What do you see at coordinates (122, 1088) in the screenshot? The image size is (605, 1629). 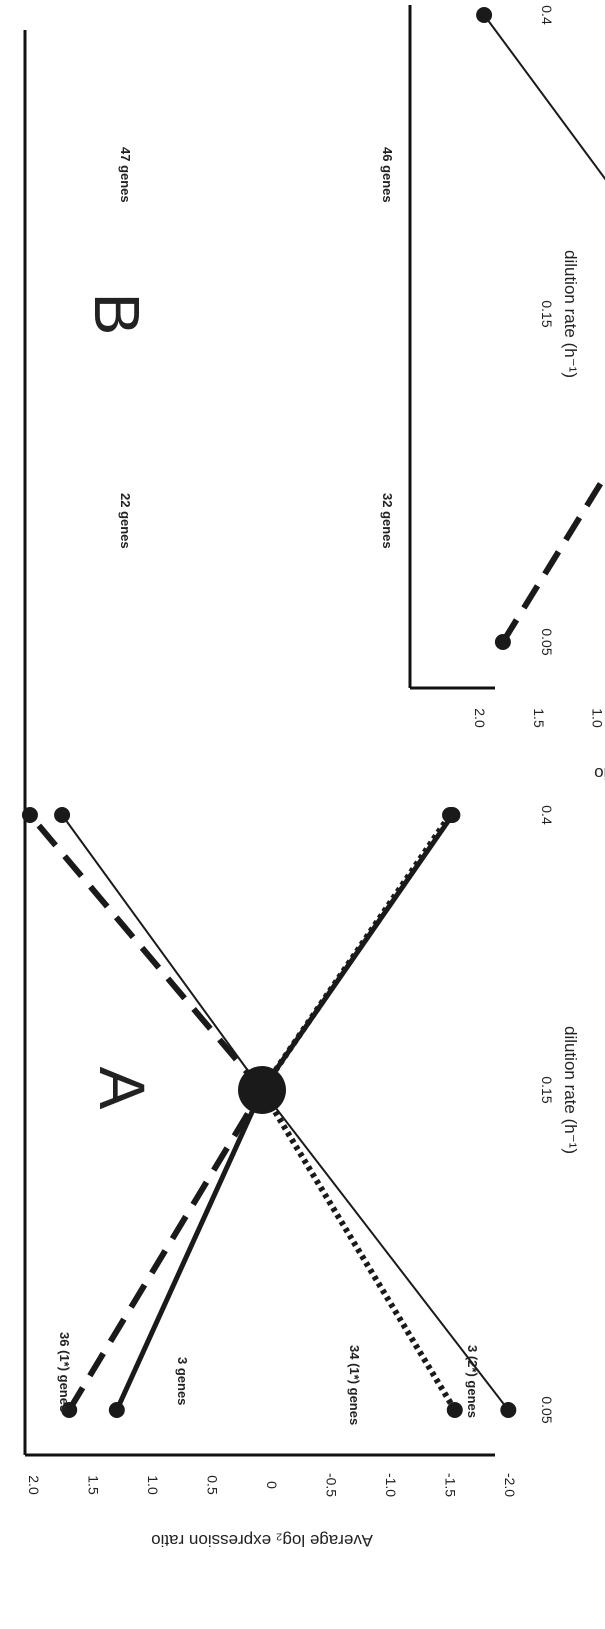 I see `panel-letter: A` at bounding box center [122, 1088].